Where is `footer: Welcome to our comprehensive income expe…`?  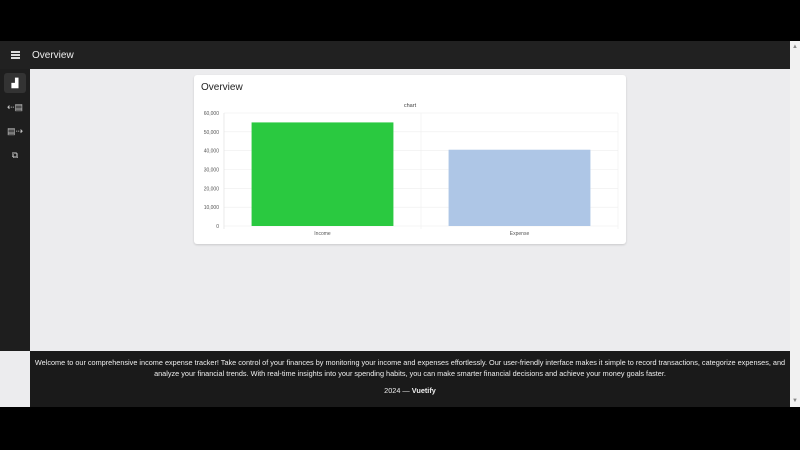 footer: Welcome to our comprehensive income expe… is located at coordinates (410, 379).